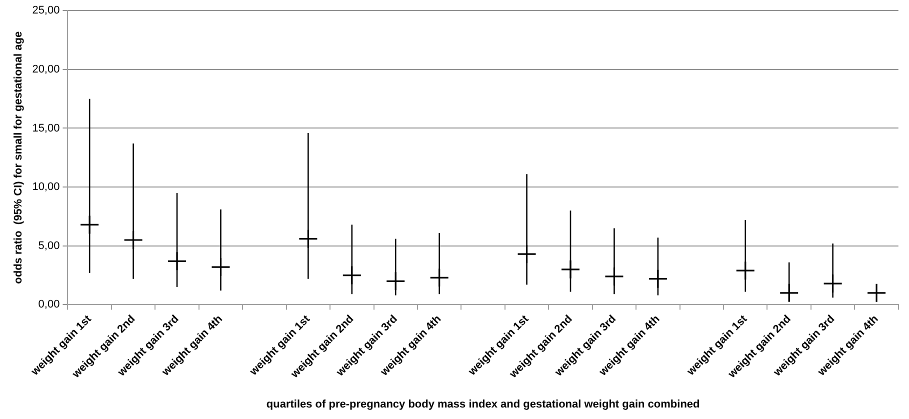 This screenshot has width=909, height=419. I want to click on x-axis-title: quartiles of pre-pregnancy body mass index and gestational weight gain combined, so click(483, 404).